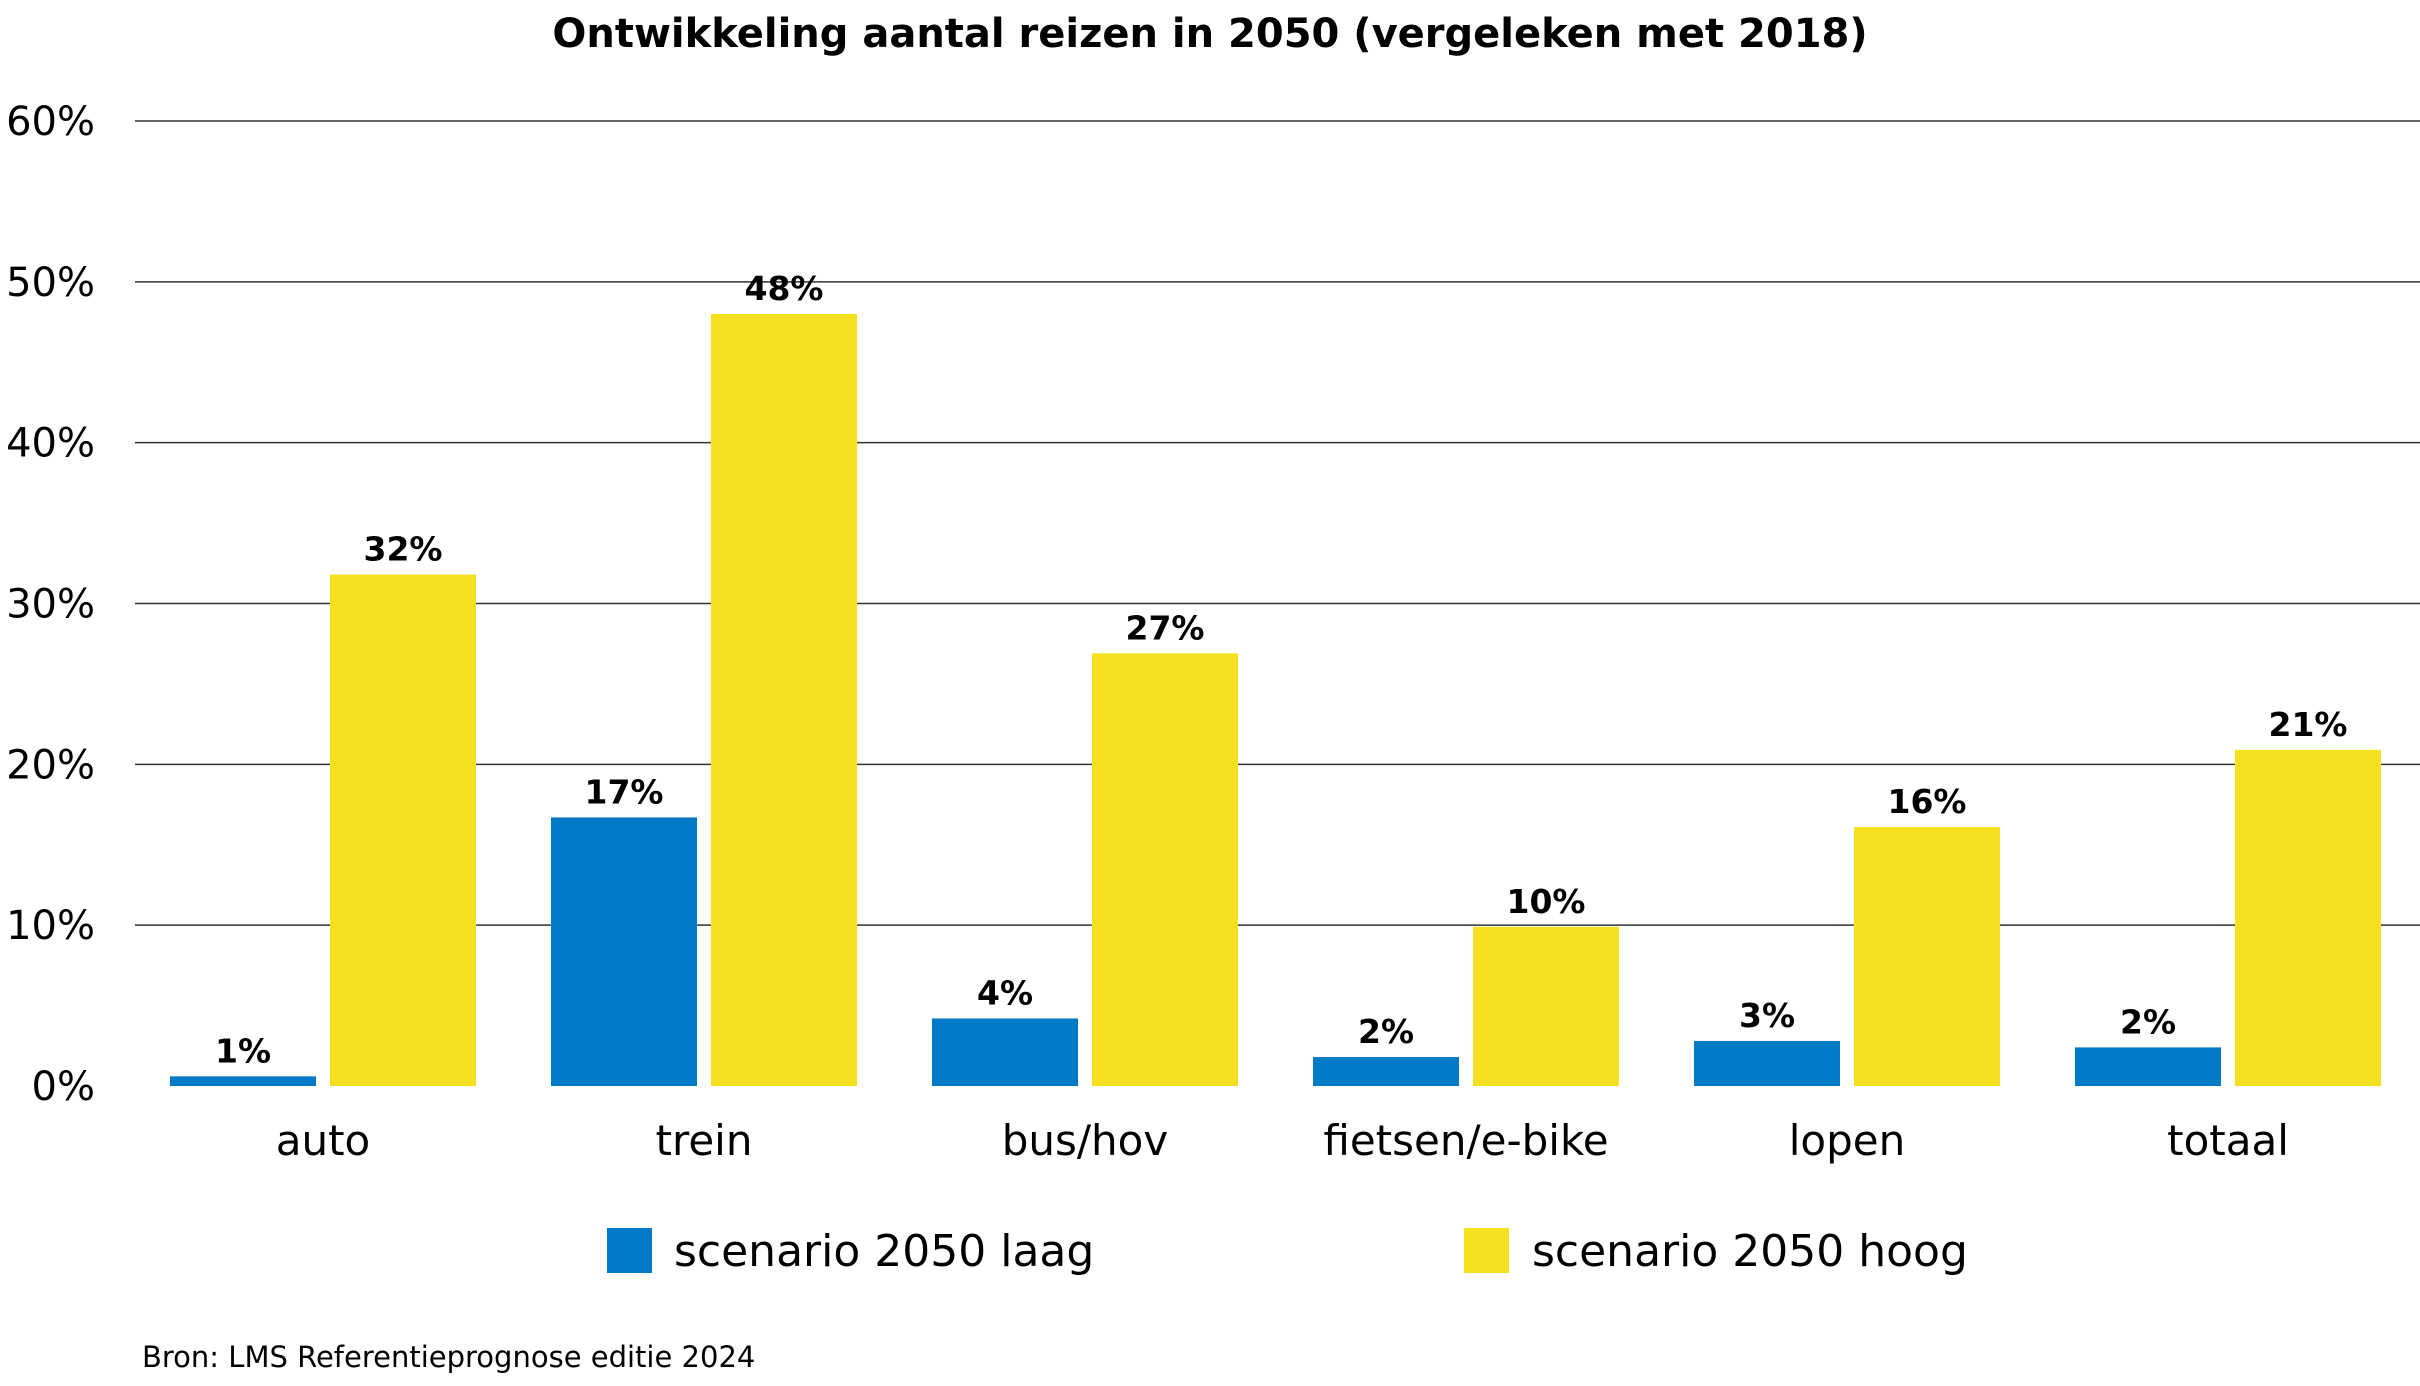 Image resolution: width=2420 pixels, height=1386 pixels. What do you see at coordinates (704, 1140) in the screenshot?
I see `x-tick-label: trein` at bounding box center [704, 1140].